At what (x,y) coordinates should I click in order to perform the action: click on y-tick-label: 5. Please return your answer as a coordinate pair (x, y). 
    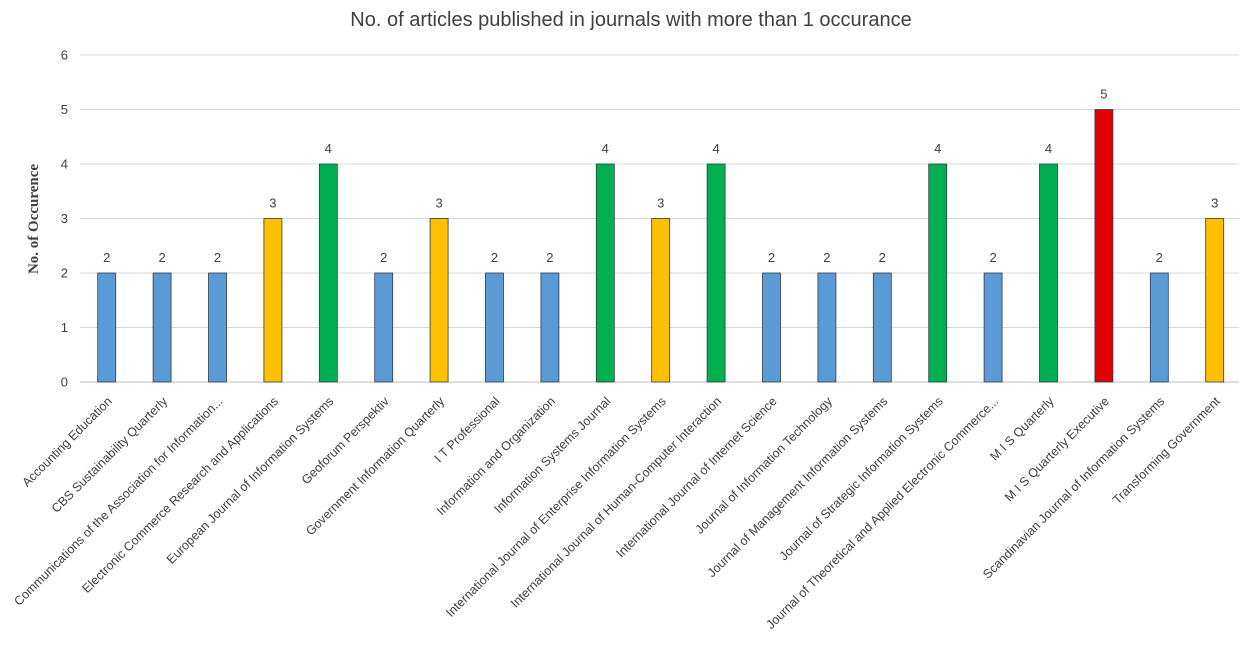
    Looking at the image, I should click on (64, 109).